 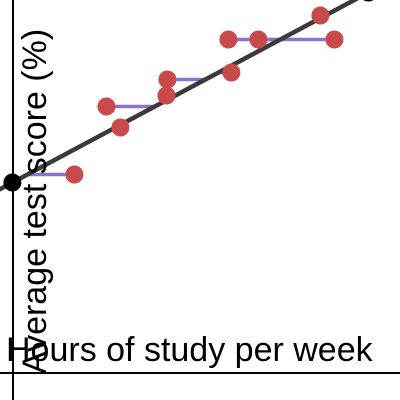 I want to click on x-axis-label: Hours of study per week, so click(x=190, y=350).